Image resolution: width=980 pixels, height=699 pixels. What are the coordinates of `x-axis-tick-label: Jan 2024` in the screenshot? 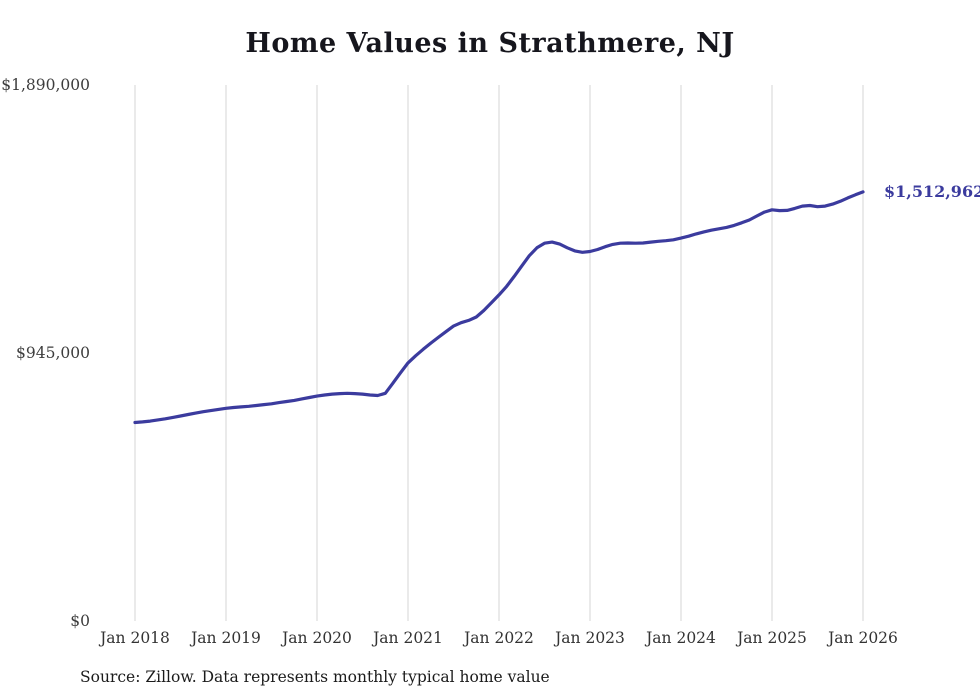 It's located at (680, 638).